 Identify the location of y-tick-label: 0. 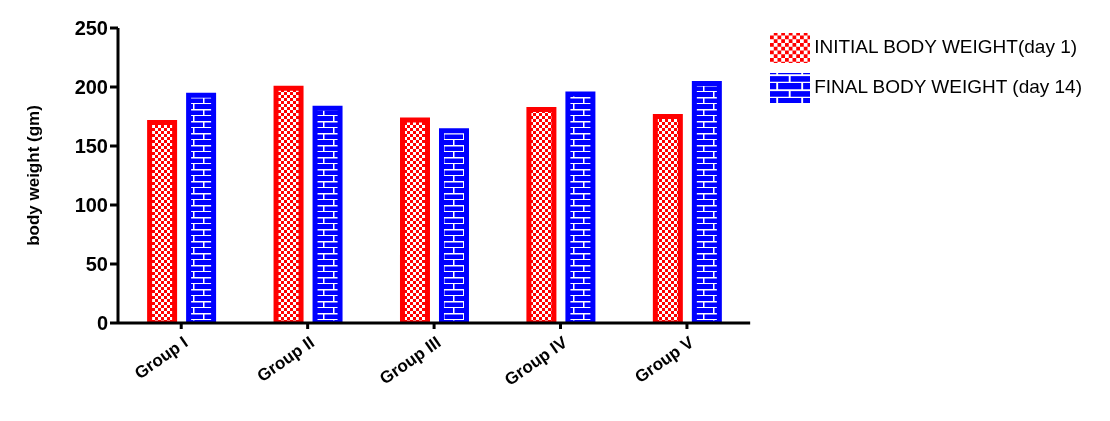
(102, 323).